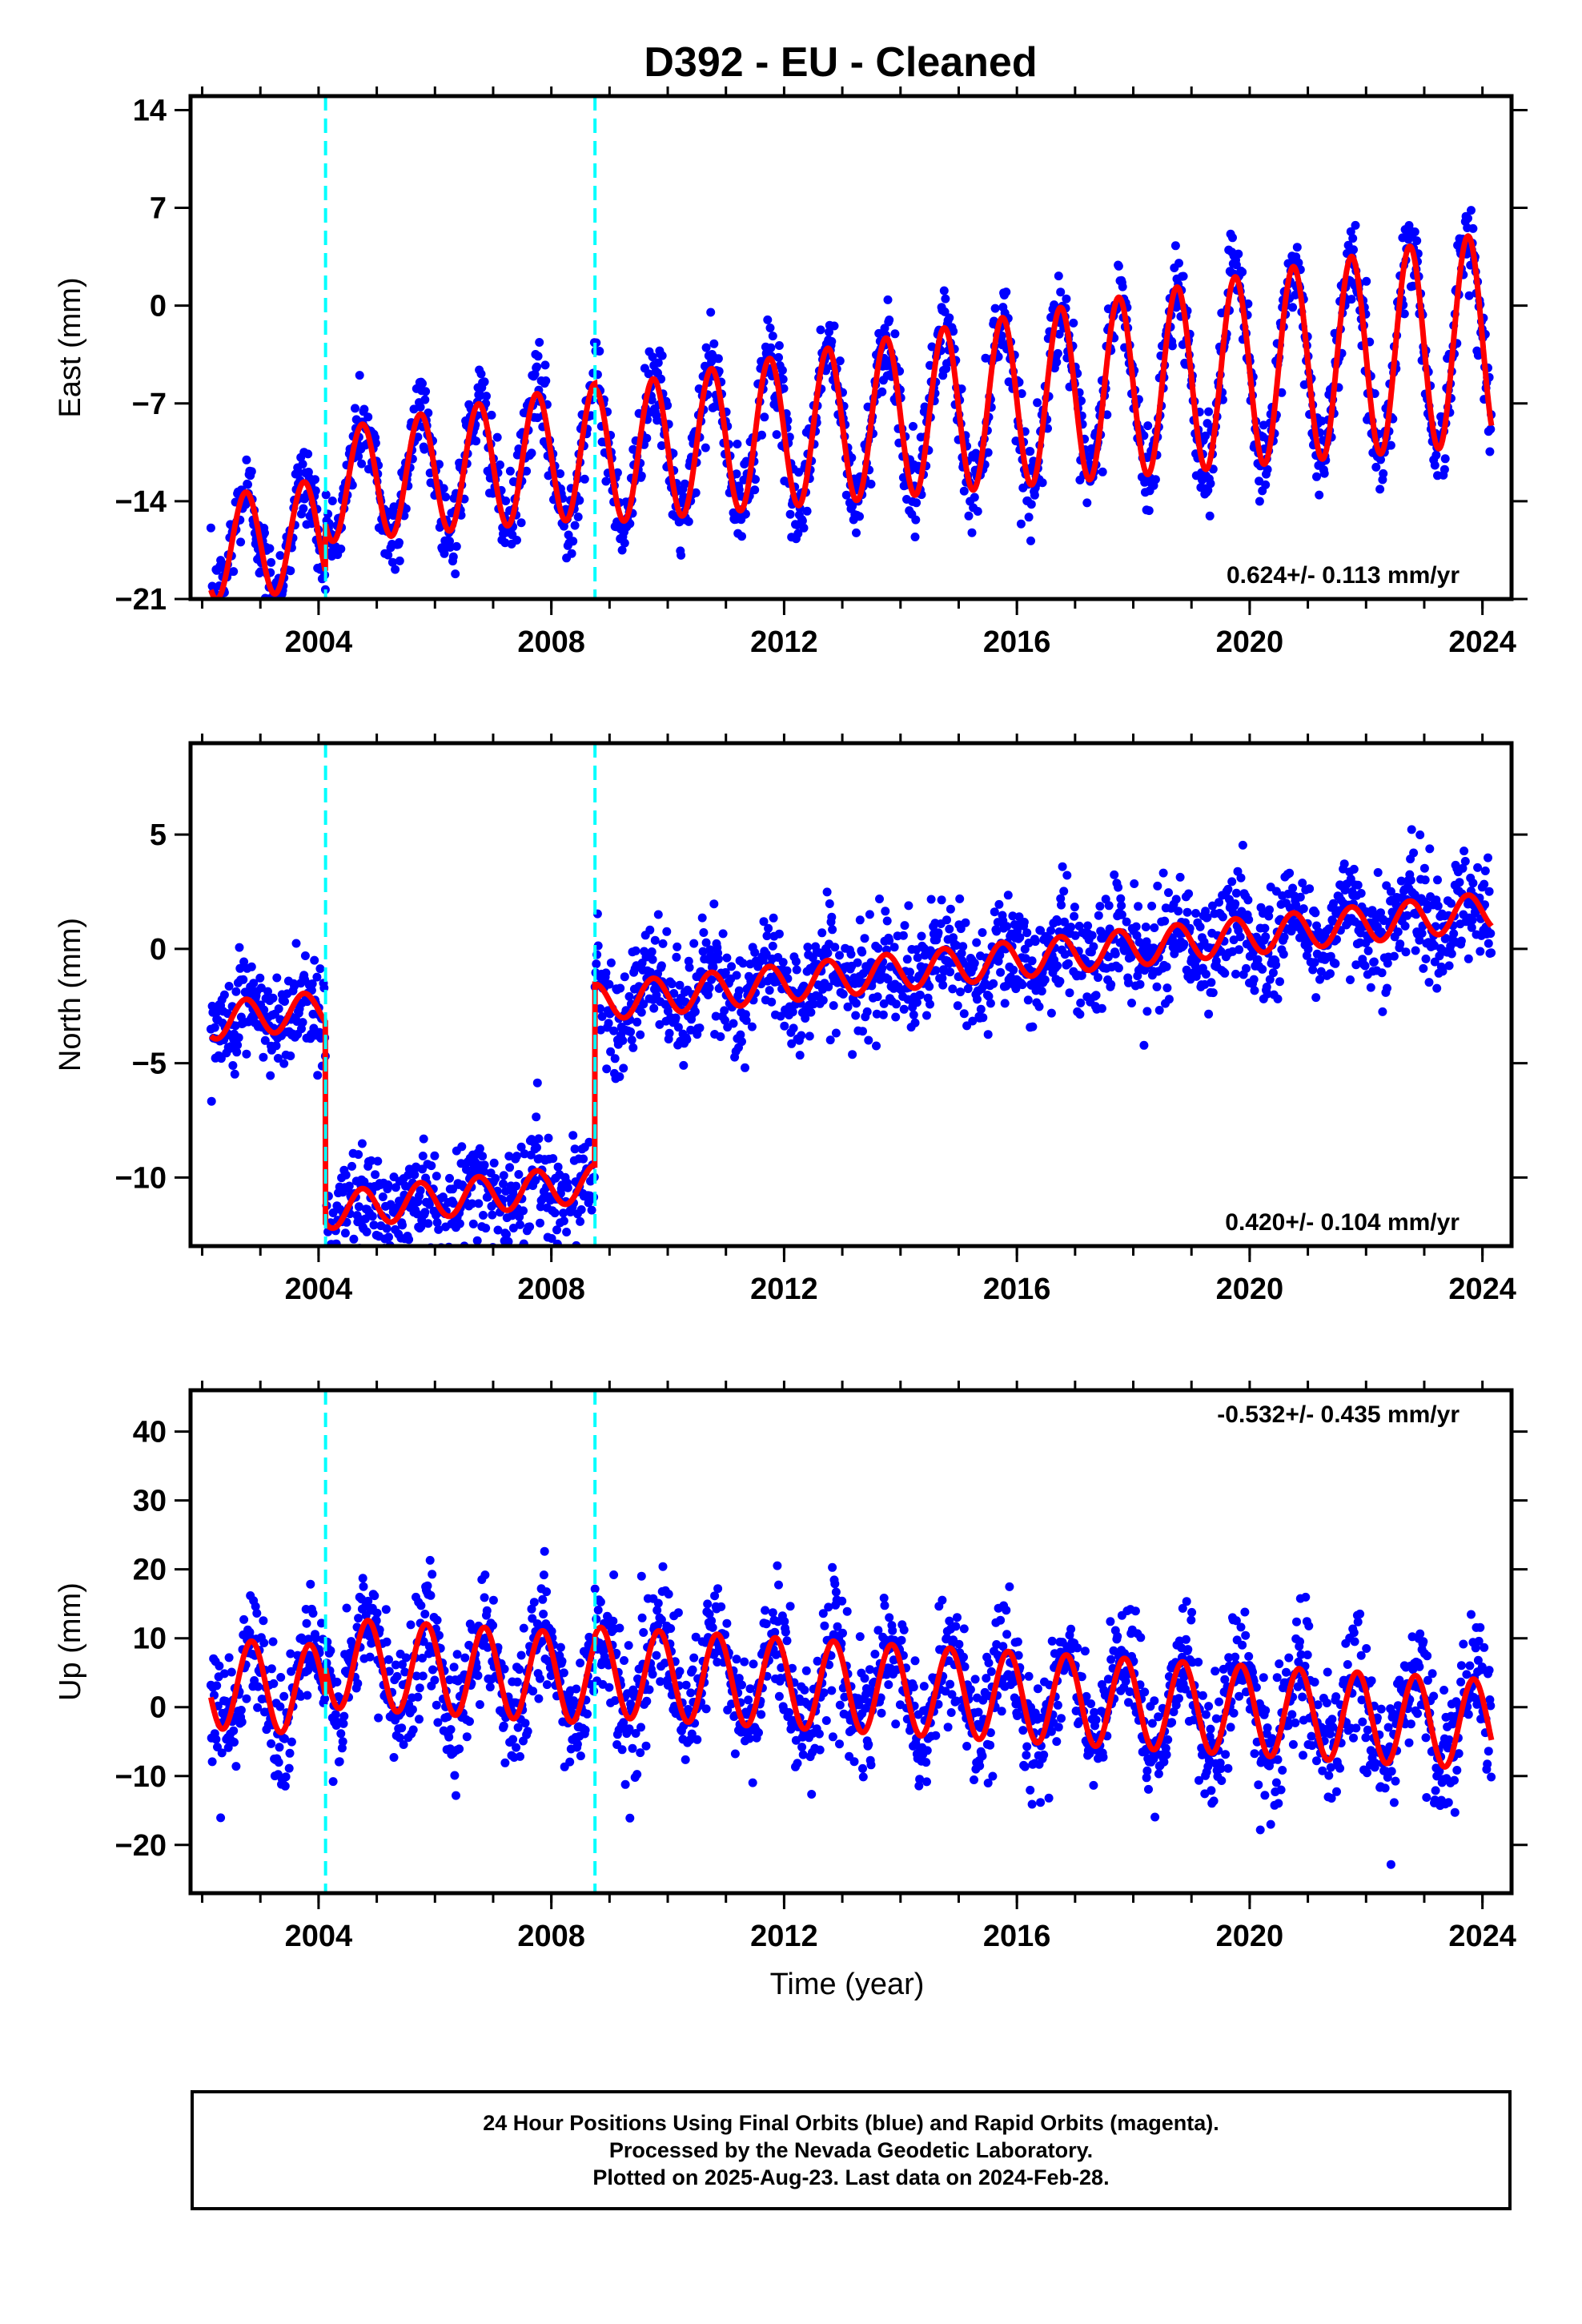 This screenshot has height=2324, width=1582. Describe the element at coordinates (70, 995) in the screenshot. I see `y-axis-label: North (mm)` at that location.